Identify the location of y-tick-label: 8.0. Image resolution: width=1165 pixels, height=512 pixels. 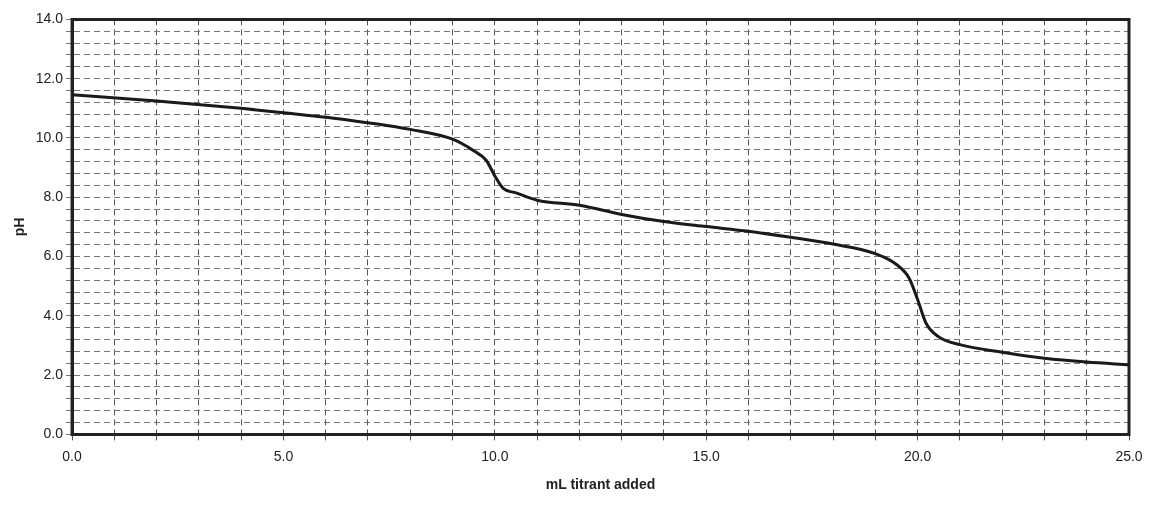
(53, 196).